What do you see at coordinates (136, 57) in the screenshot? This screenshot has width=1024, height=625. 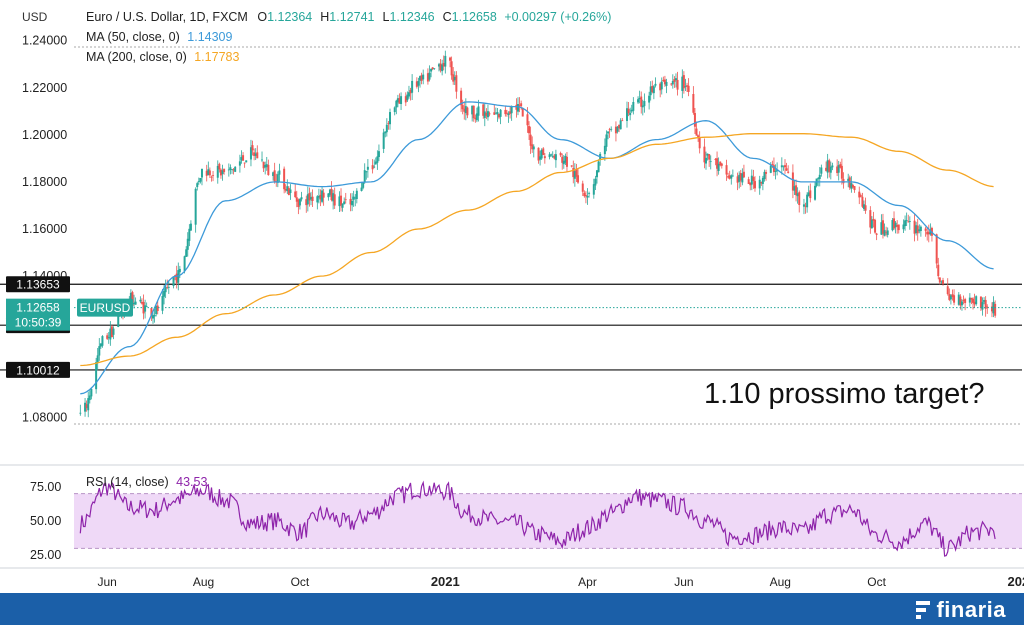 I see `ma200-label: MA (200, close, 0)` at bounding box center [136, 57].